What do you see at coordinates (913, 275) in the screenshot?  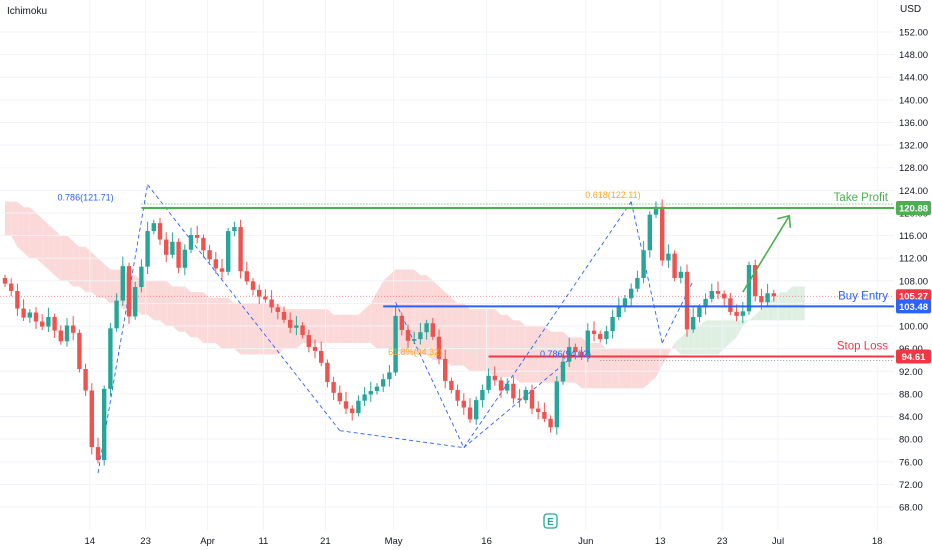 I see `price-axis-bg` at bounding box center [913, 275].